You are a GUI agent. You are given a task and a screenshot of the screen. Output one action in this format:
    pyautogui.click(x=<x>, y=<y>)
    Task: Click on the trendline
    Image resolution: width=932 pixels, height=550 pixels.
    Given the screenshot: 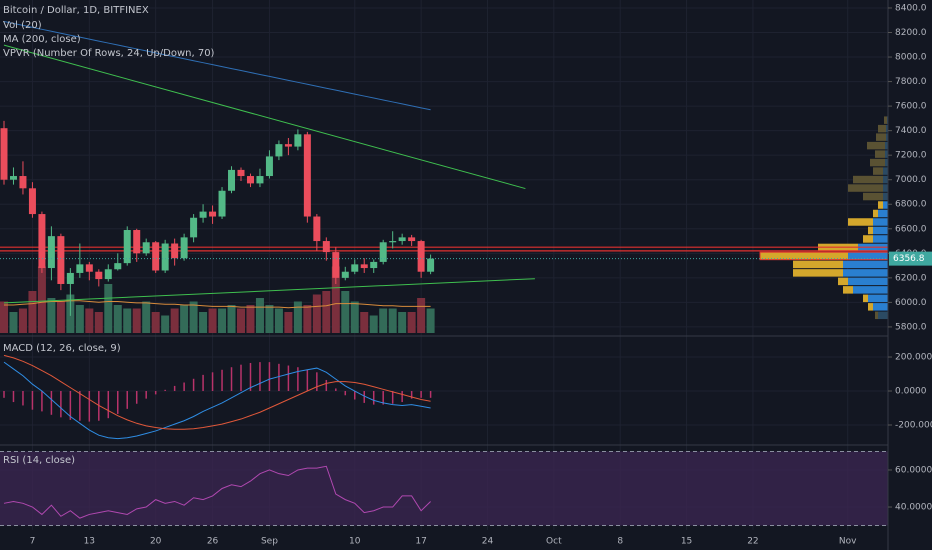 What is the action you would take?
    pyautogui.click(x=264, y=117)
    